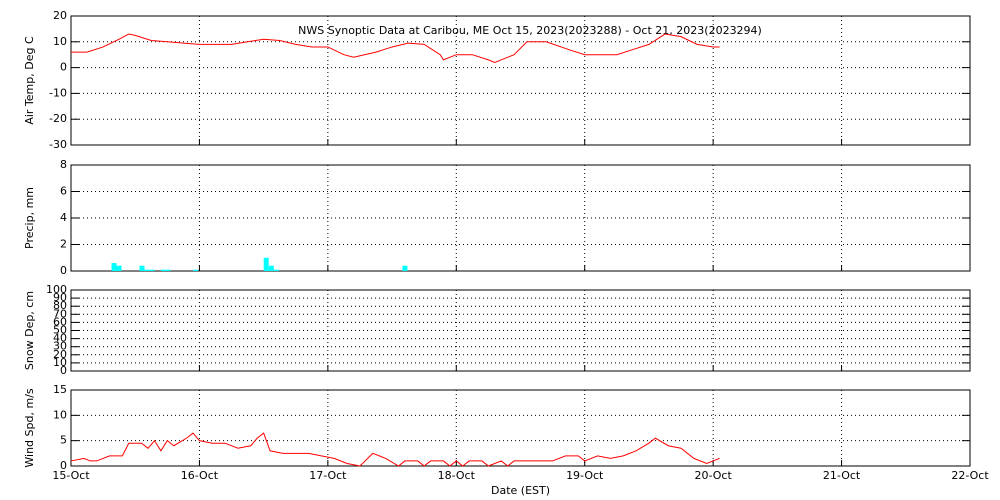 Image resolution: width=1000 pixels, height=500 pixels. Describe the element at coordinates (60, 330) in the screenshot. I see `y-tick-label: 50` at that location.